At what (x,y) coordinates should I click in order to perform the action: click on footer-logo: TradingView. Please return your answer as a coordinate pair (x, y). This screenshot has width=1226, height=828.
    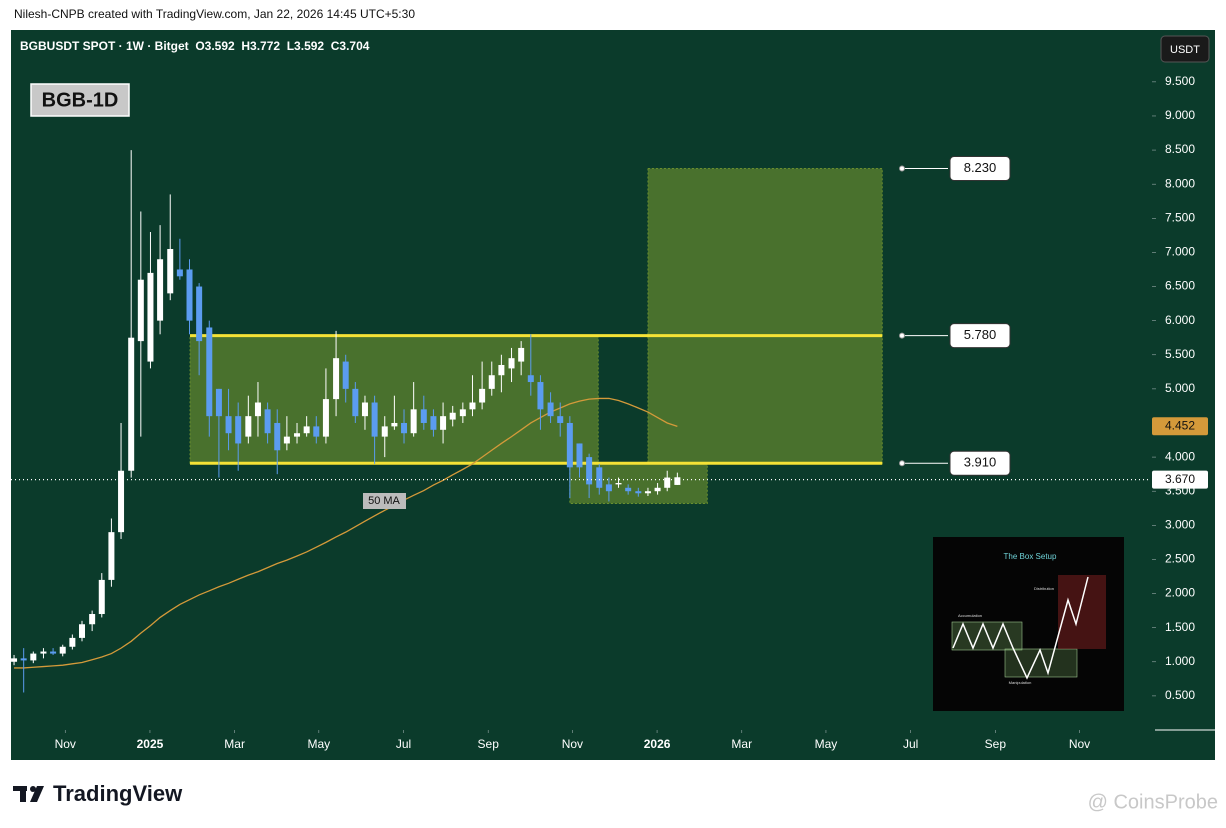
    Looking at the image, I should click on (118, 793).